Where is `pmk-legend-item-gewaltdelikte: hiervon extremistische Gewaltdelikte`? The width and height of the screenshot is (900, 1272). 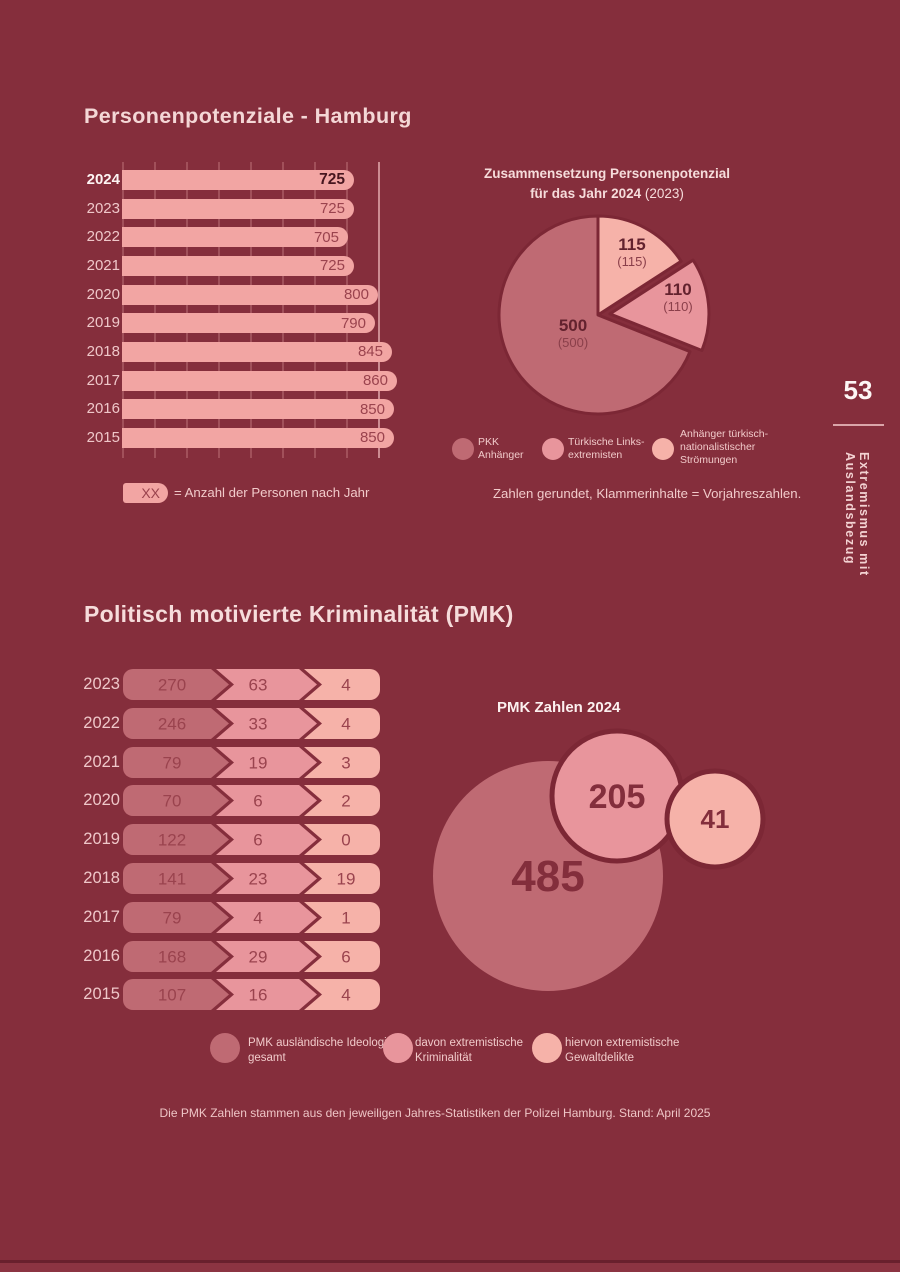
pmk-legend-item-gewaltdelikte: hiervon extremistische Gewaltdelikte is located at coordinates (622, 1050).